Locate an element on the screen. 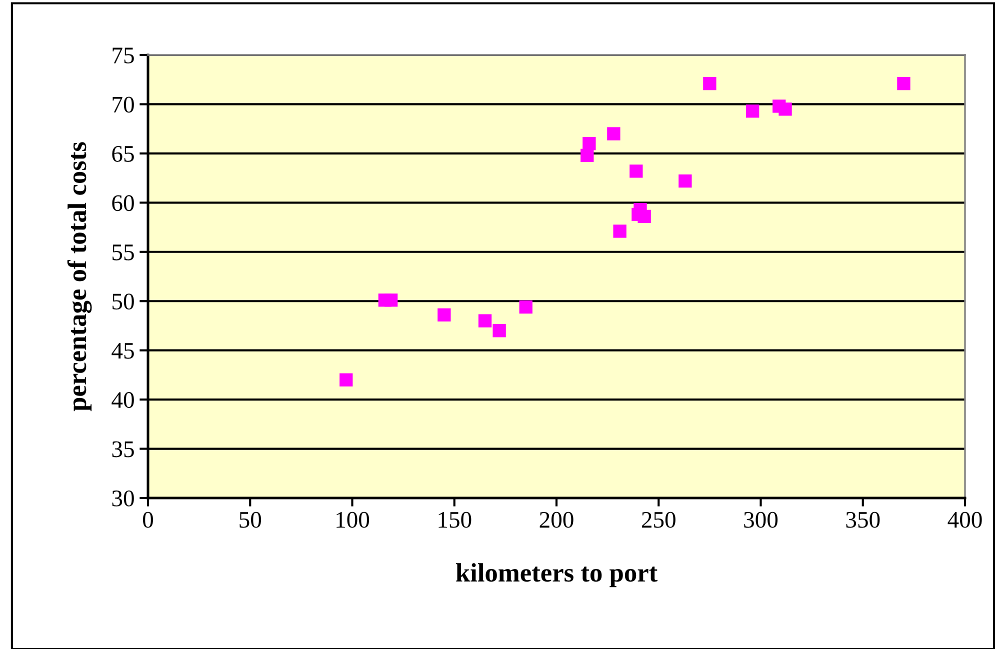 The height and width of the screenshot is (649, 996). y-tick-label: 70 is located at coordinates (123, 104).